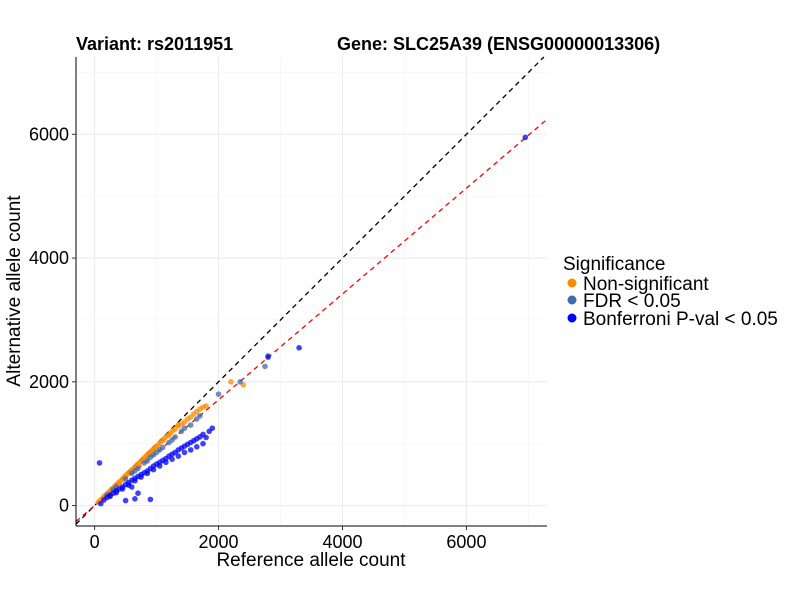 Image resolution: width=800 pixels, height=600 pixels. I want to click on legend-marker-fdr, so click(572, 300).